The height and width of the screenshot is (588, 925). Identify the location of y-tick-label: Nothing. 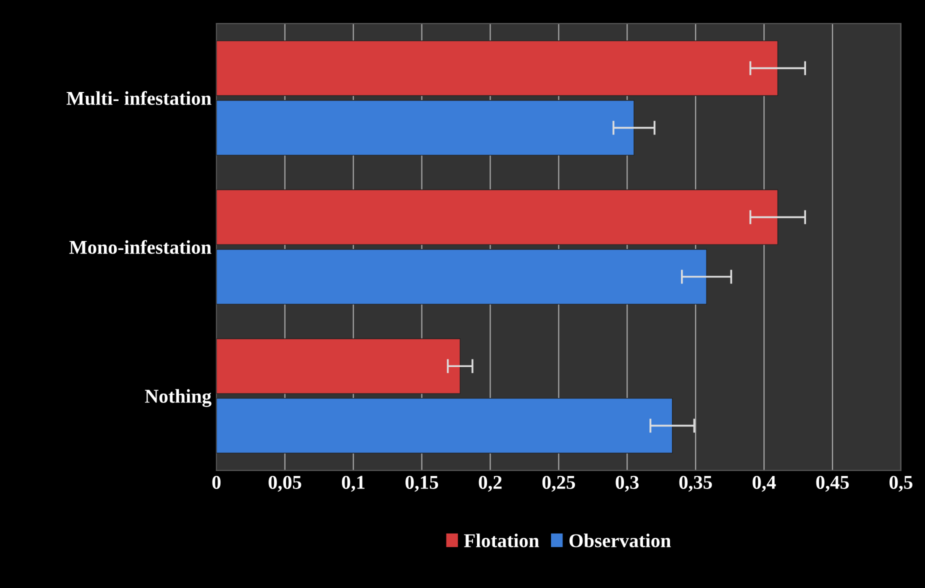
(178, 398).